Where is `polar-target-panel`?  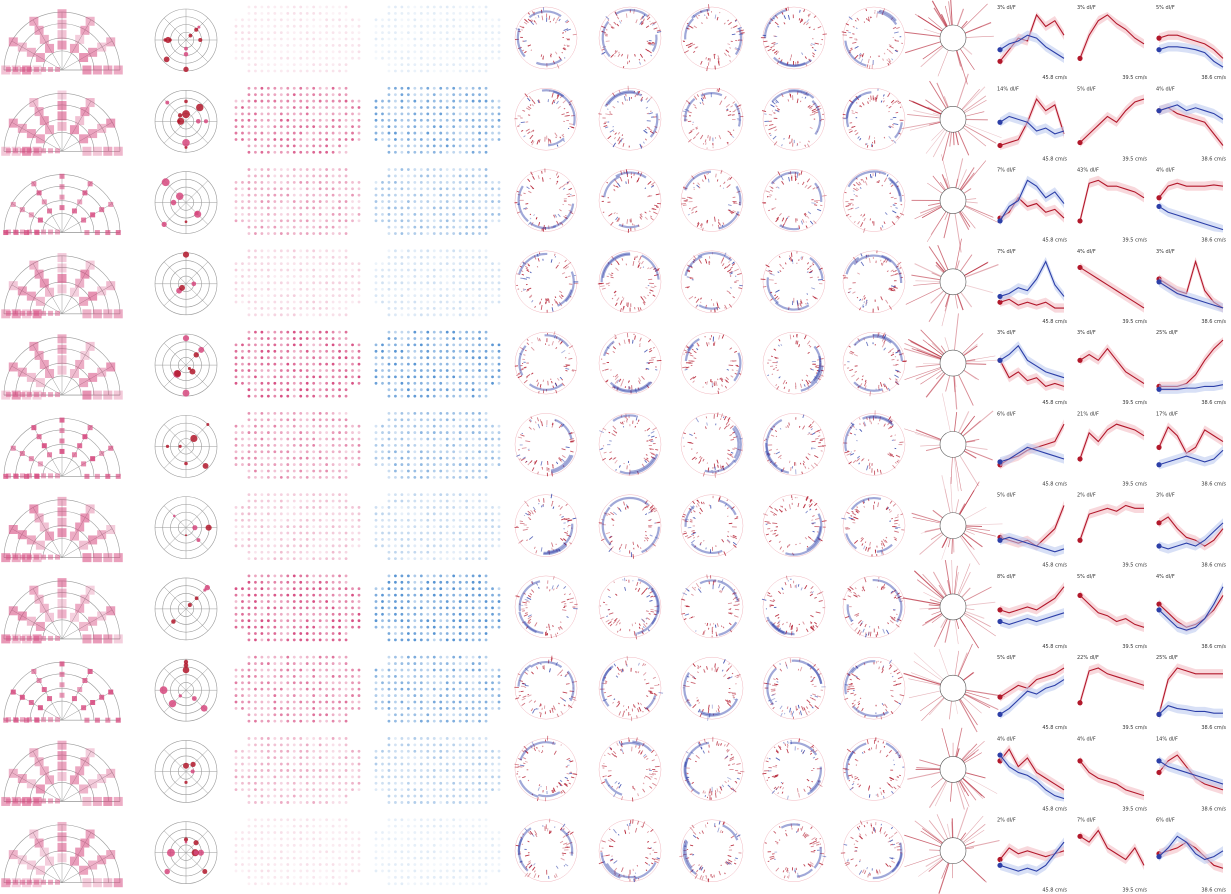
polar-target-panel is located at coordinates (186, 40).